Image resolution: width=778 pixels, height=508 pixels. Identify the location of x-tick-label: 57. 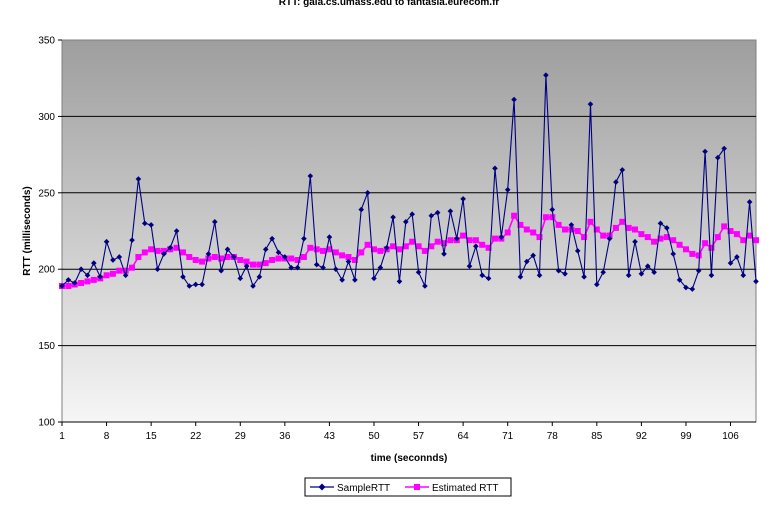
(419, 436).